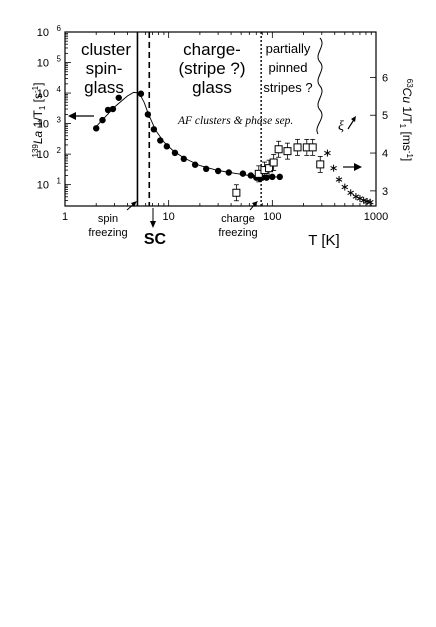 The height and width of the screenshot is (627, 436). What do you see at coordinates (106, 49) in the screenshot?
I see `region1-label-line1: cluster` at bounding box center [106, 49].